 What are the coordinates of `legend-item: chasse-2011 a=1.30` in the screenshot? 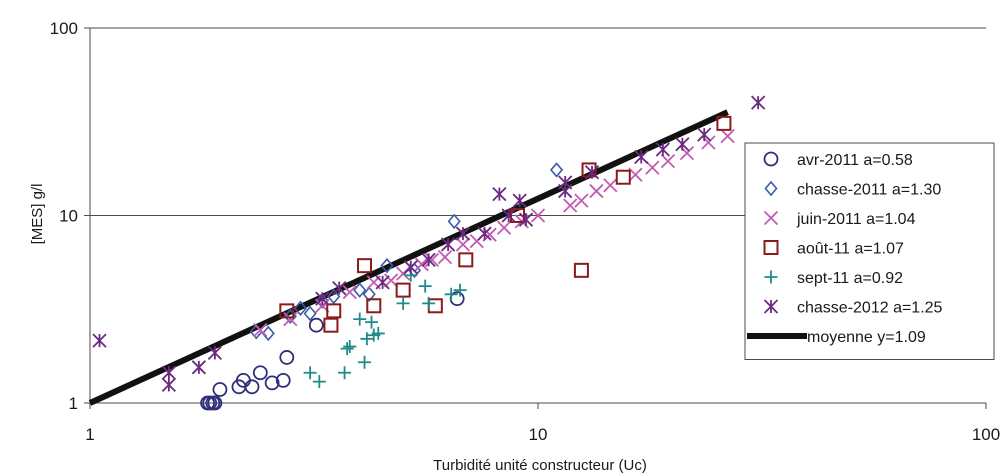 It's located at (852, 189).